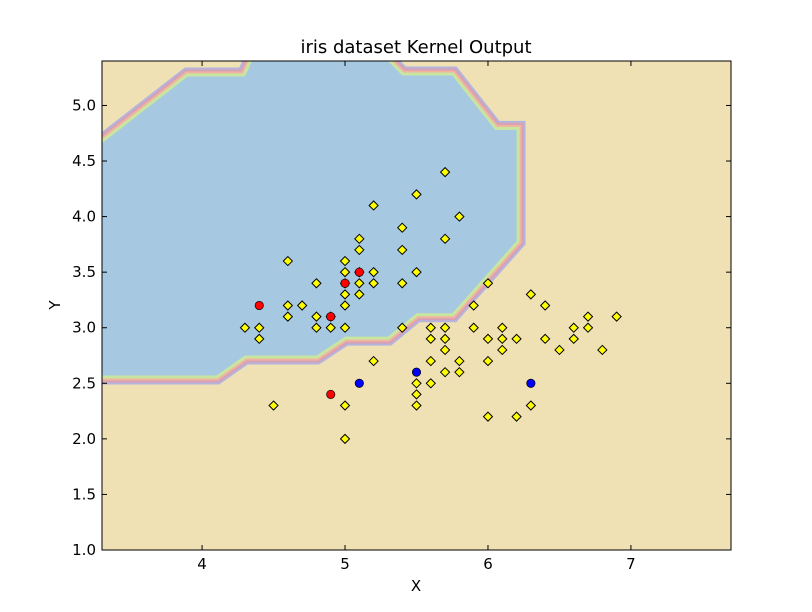 Image resolution: width=812 pixels, height=612 pixels. What do you see at coordinates (84, 161) in the screenshot?
I see `y-tick-label: 4.5` at bounding box center [84, 161].